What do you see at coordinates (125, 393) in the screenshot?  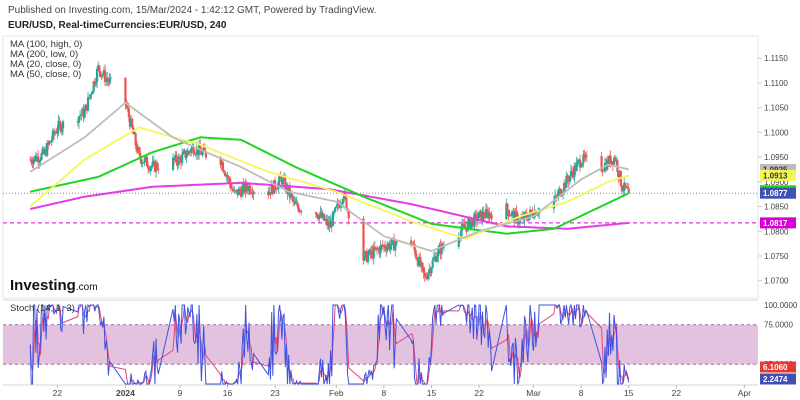 I see `x-tick-label: 2024` at bounding box center [125, 393].